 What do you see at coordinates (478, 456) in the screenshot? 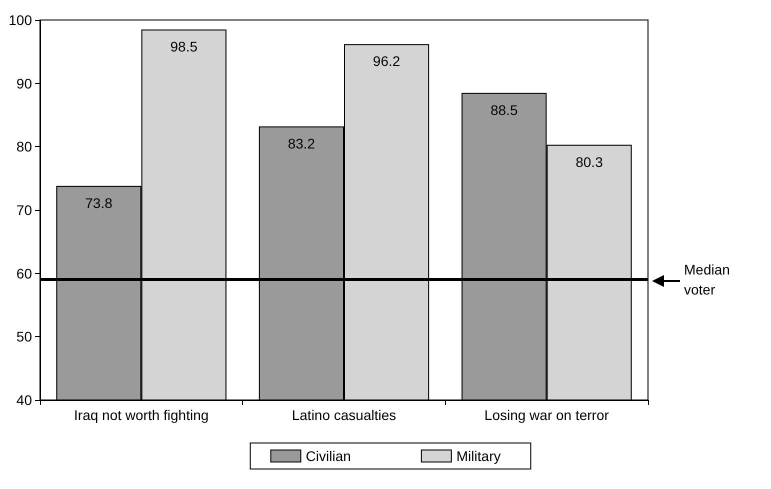
I see `legend-label: Military` at bounding box center [478, 456].